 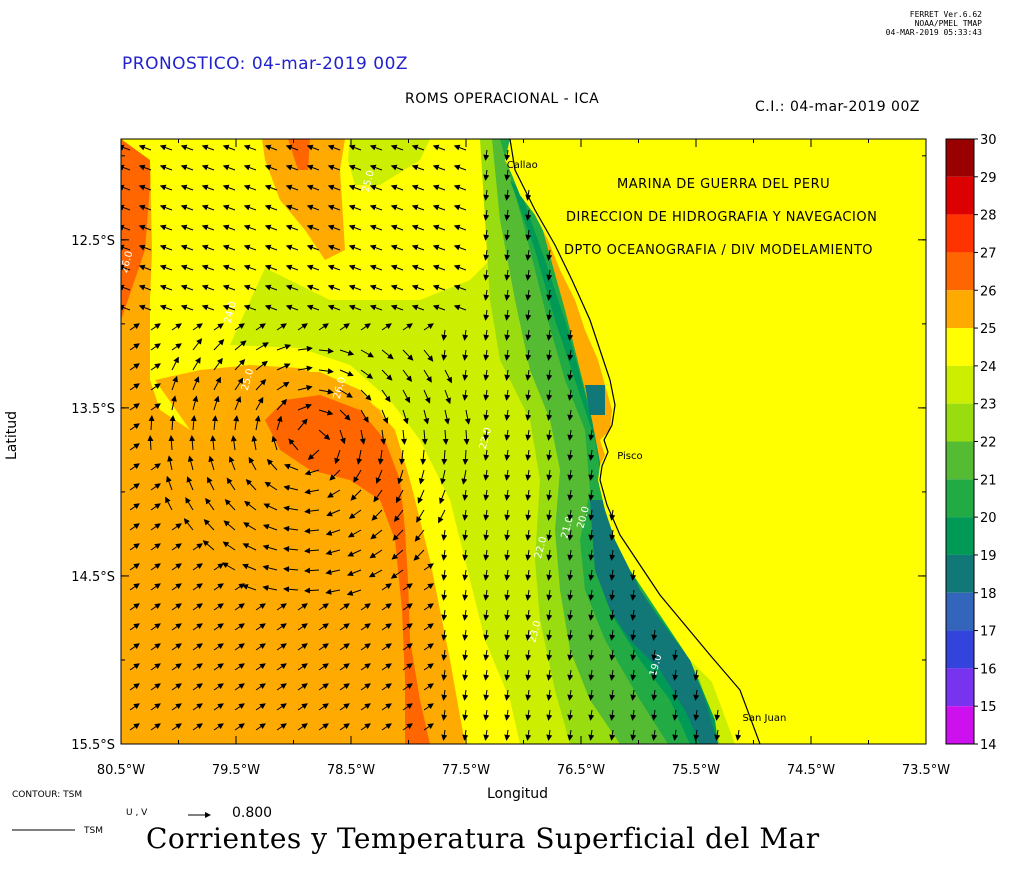 I want to click on ferret-org: NOAA/PMEL TMAP, so click(x=948, y=23).